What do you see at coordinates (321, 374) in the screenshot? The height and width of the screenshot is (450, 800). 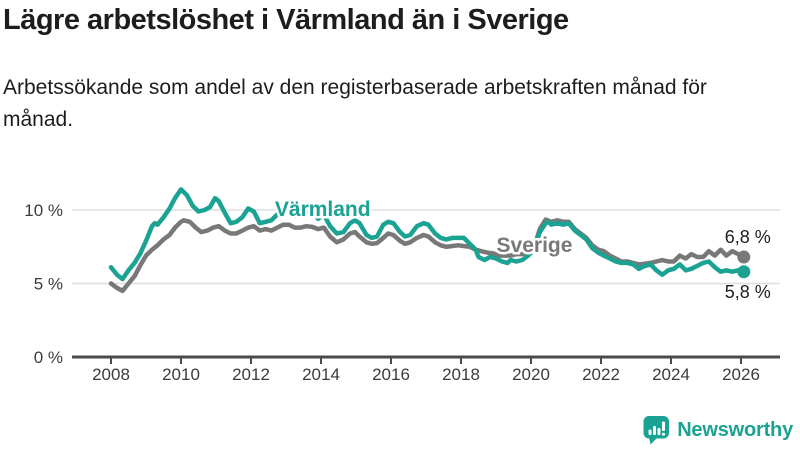 I see `x-axis-tick-label: 2014` at bounding box center [321, 374].